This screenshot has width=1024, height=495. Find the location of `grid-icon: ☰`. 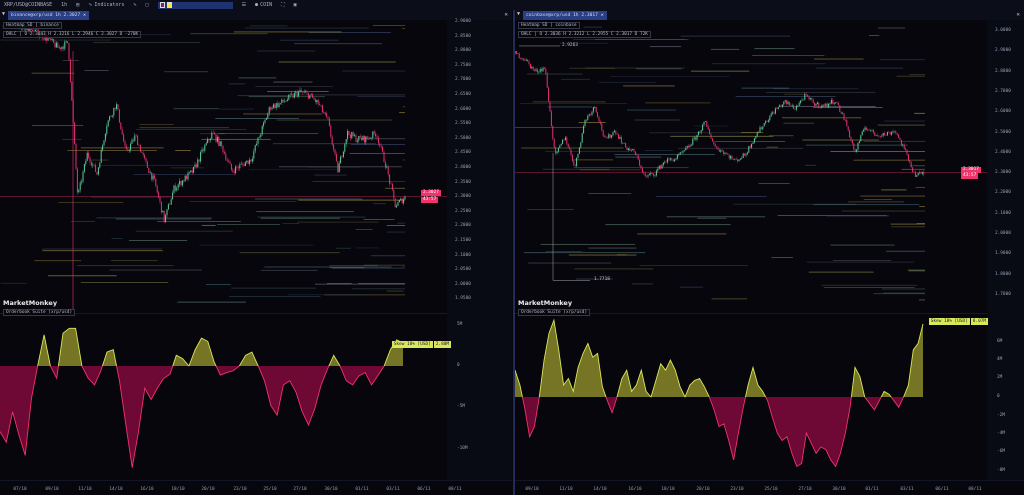

grid-icon: ☰ is located at coordinates (244, 5).